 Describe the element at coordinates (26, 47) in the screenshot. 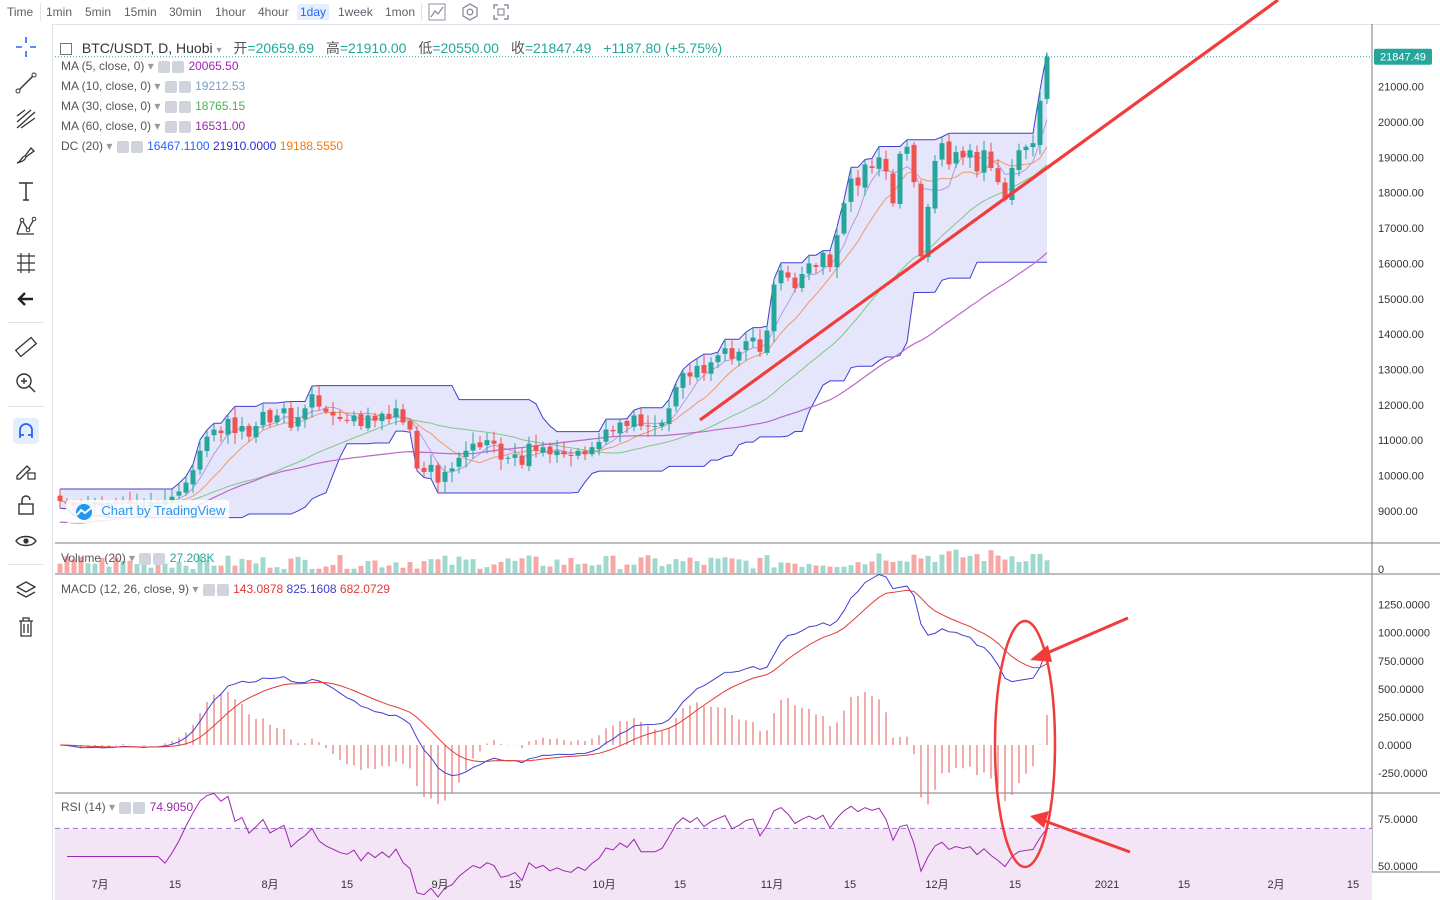

I see `crosshair-icon` at that location.